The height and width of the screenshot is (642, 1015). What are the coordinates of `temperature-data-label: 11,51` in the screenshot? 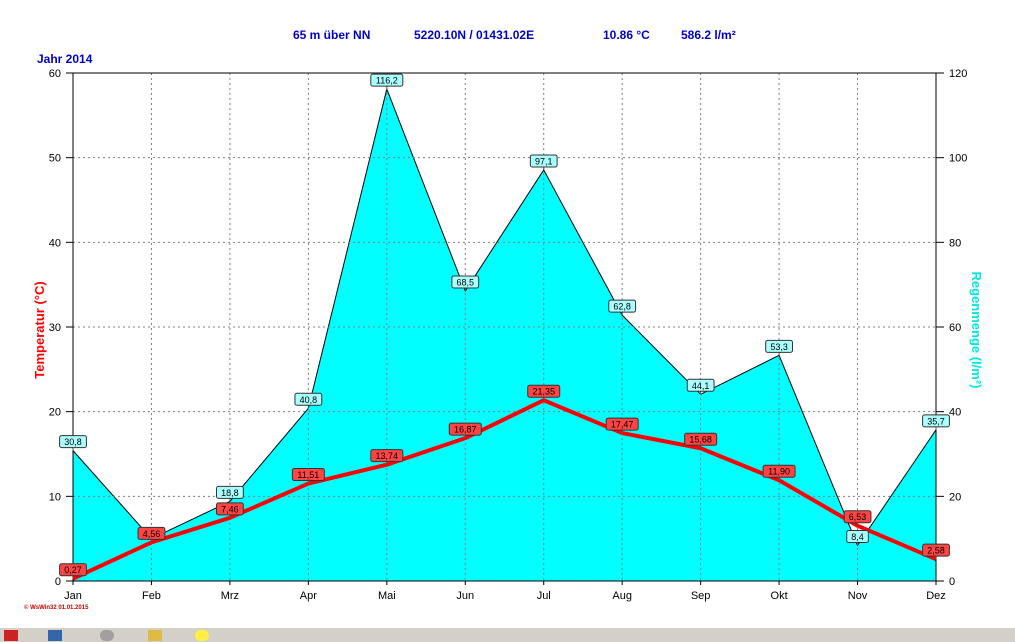 It's located at (308, 475).